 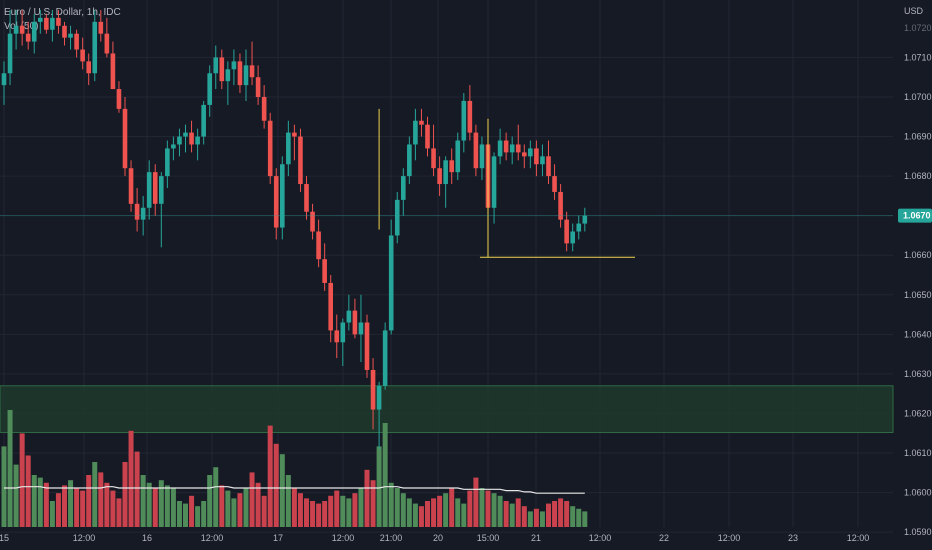 What do you see at coordinates (918, 28) in the screenshot?
I see `price-label: 1.0720` at bounding box center [918, 28].